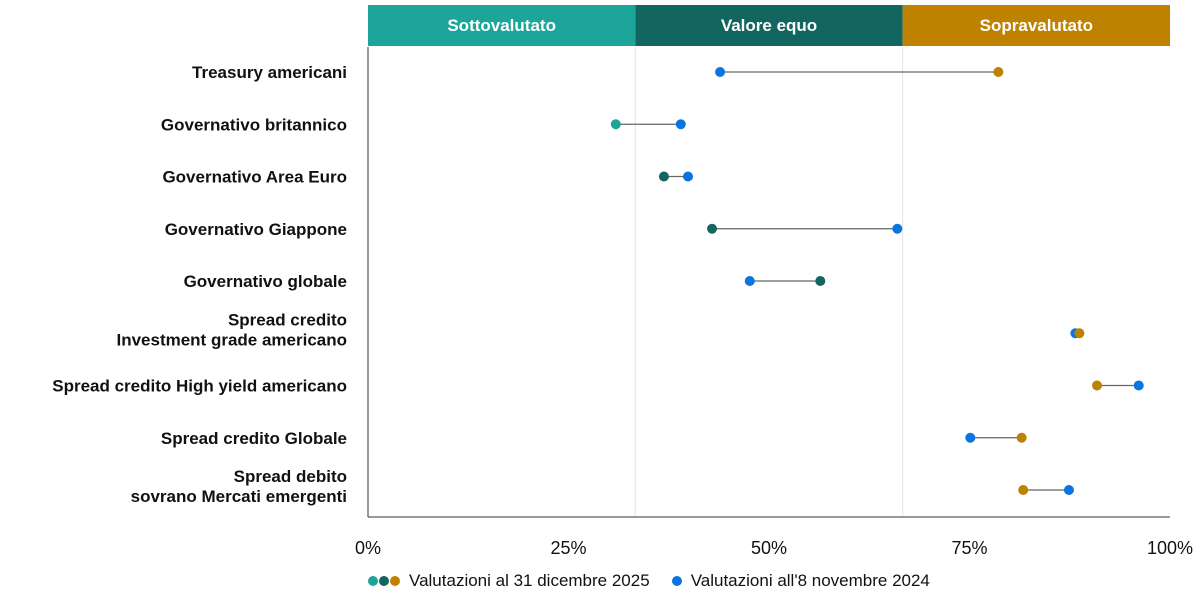  Describe the element at coordinates (231, 329) in the screenshot. I see `category-label: Spread credito Investment grade americano` at that location.